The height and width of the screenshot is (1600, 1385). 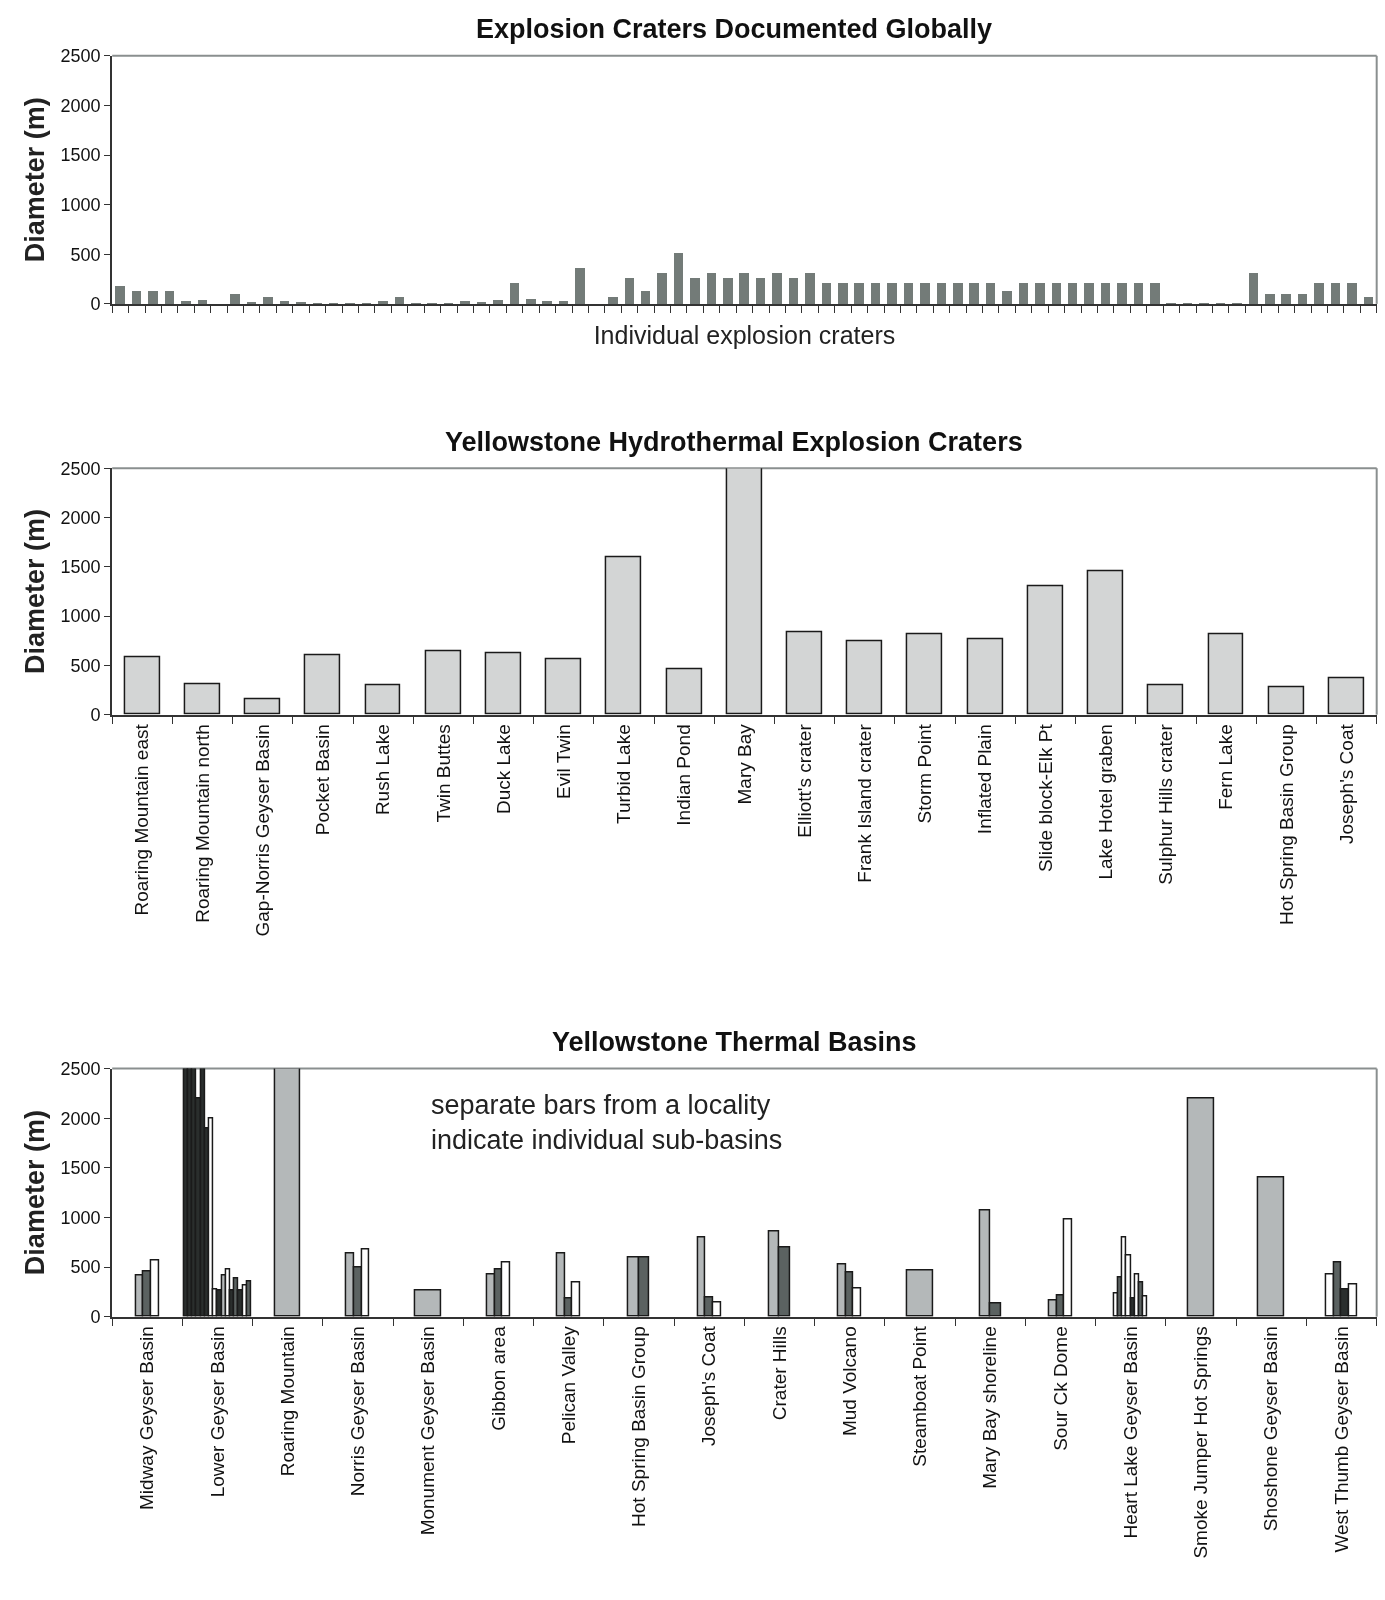 I want to click on x-tick-label: Slide block-Elk Pt, so click(x=1045, y=798).